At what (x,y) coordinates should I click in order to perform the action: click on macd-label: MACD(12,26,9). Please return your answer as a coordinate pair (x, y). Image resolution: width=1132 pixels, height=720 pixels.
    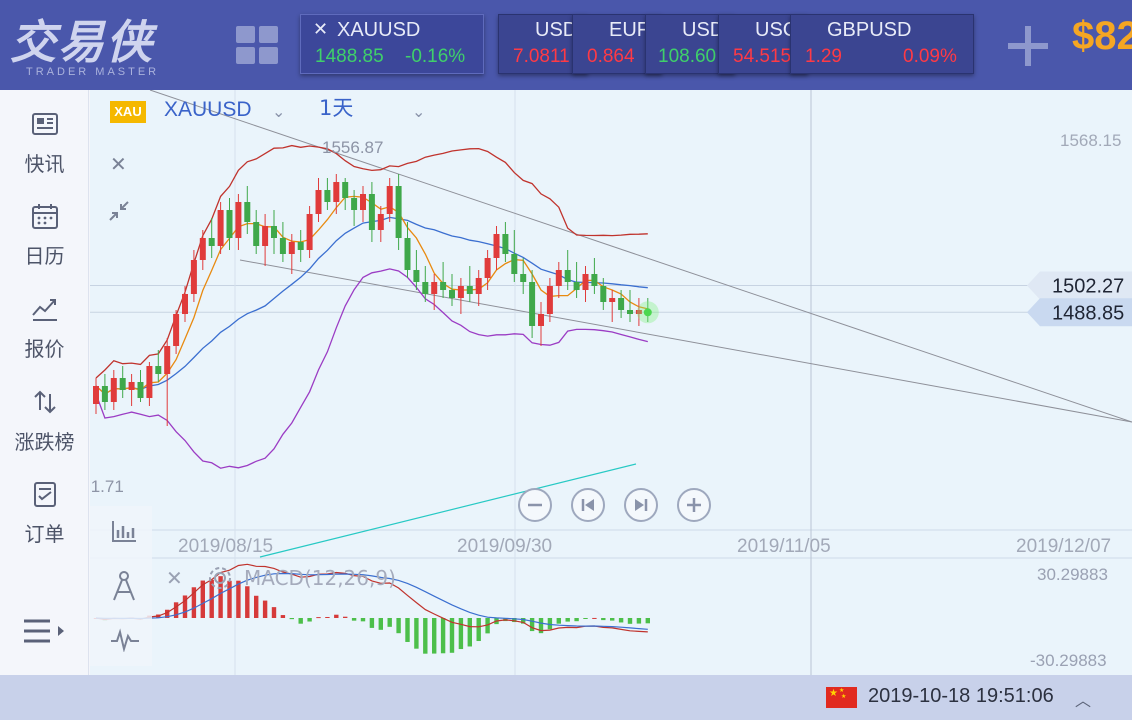
    Looking at the image, I should click on (320, 578).